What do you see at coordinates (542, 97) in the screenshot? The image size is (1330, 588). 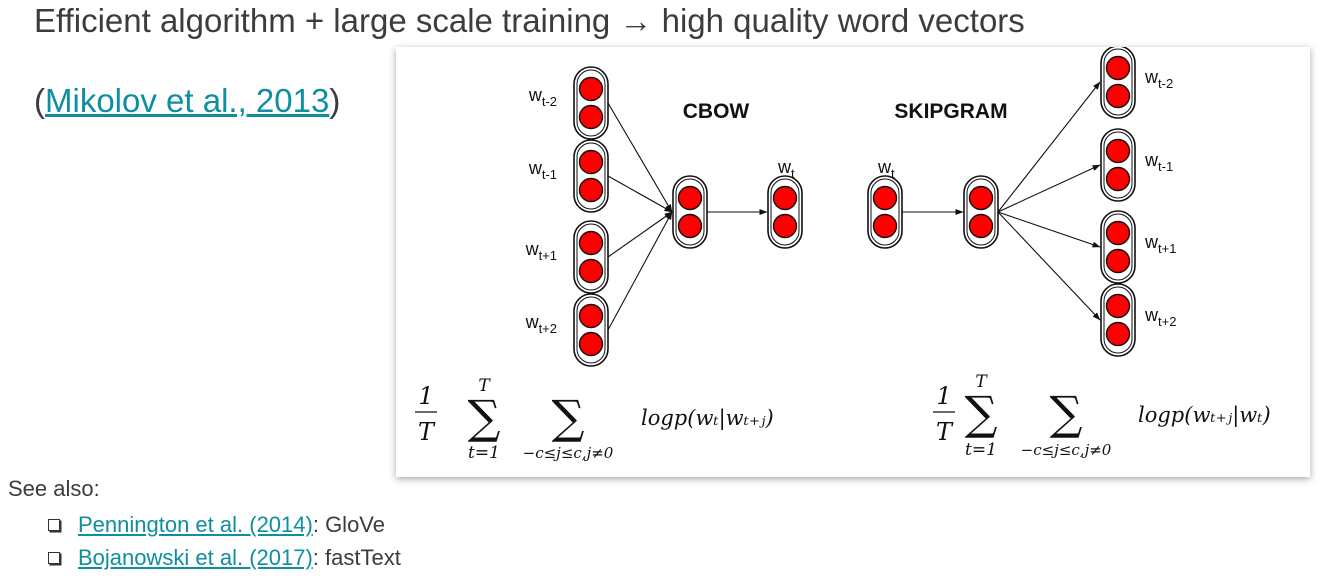 I see `cbow-input-label: wt-2` at bounding box center [542, 97].